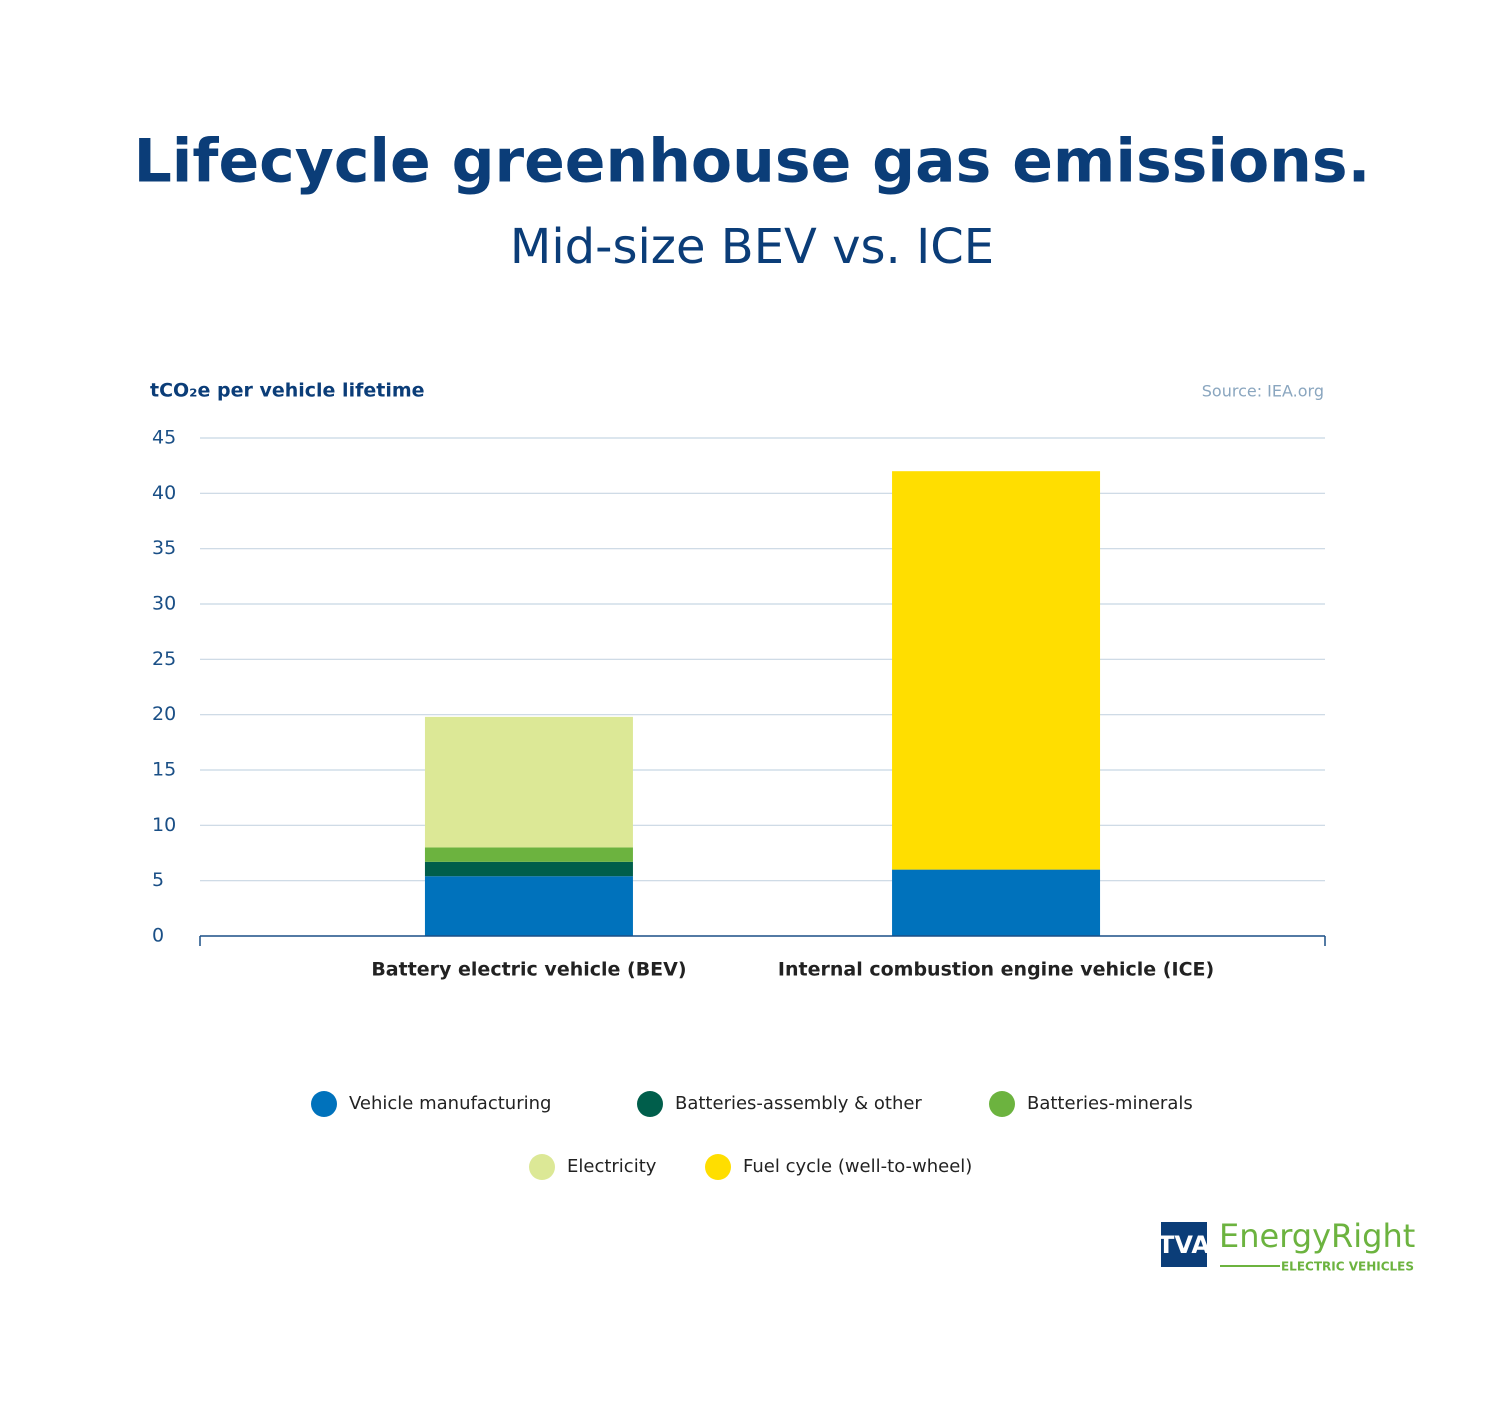  I want to click on logo-name: EnergyRight, so click(1317, 1236).